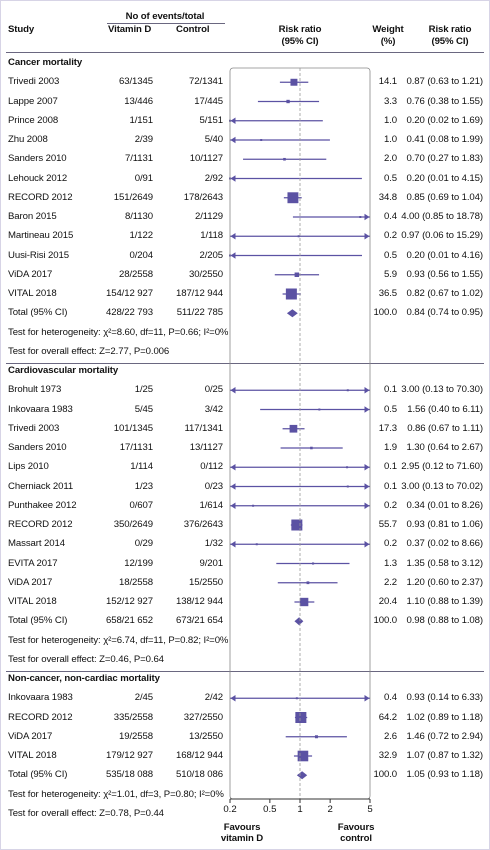  Describe the element at coordinates (28, 467) in the screenshot. I see `study-row-1-4-study: Lips 2010` at that location.